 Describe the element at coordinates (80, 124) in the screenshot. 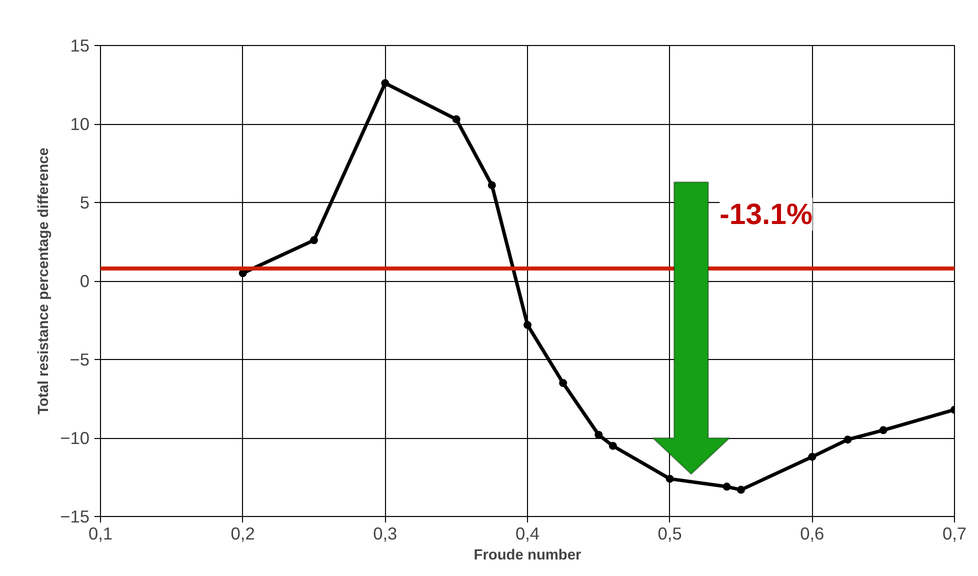

I see `y-tick-label: 10` at that location.